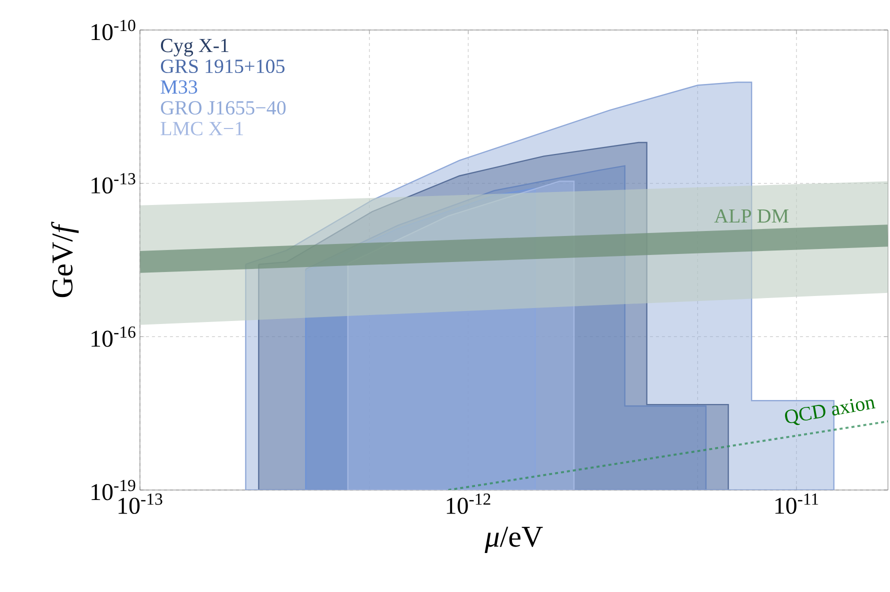 The height and width of the screenshot is (592, 890). I want to click on x-tick-label: 10$^{-11}$, so click(796, 504).